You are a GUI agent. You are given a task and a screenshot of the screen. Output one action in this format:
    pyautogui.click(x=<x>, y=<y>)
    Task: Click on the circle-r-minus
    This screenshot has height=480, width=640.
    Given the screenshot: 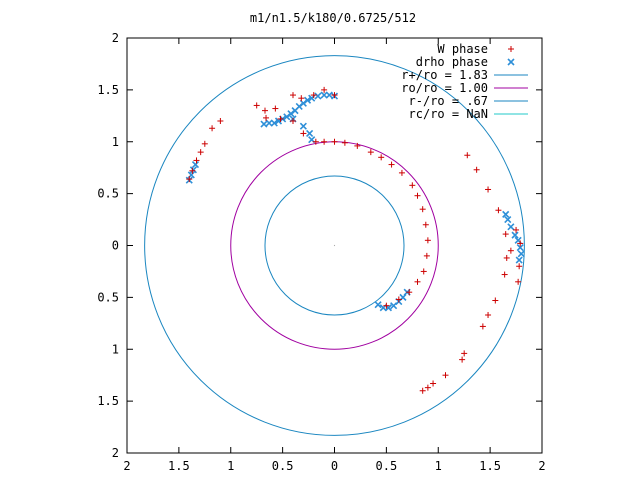 What is the action you would take?
    pyautogui.click(x=334, y=245)
    